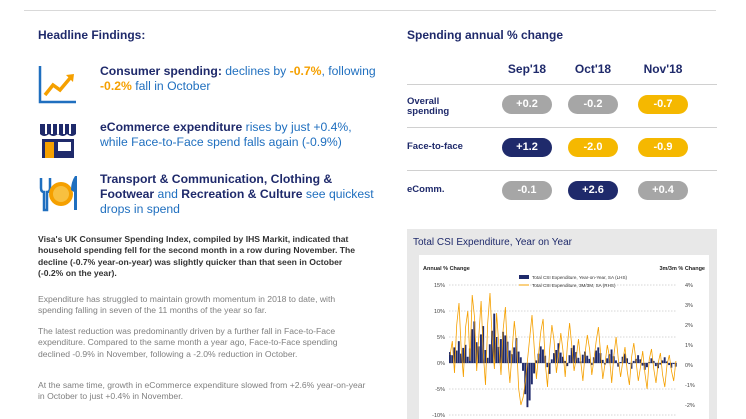 Image resolution: width=746 pixels, height=419 pixels. Describe the element at coordinates (423, 101) in the screenshot. I see `row-label-line: Overall` at that location.